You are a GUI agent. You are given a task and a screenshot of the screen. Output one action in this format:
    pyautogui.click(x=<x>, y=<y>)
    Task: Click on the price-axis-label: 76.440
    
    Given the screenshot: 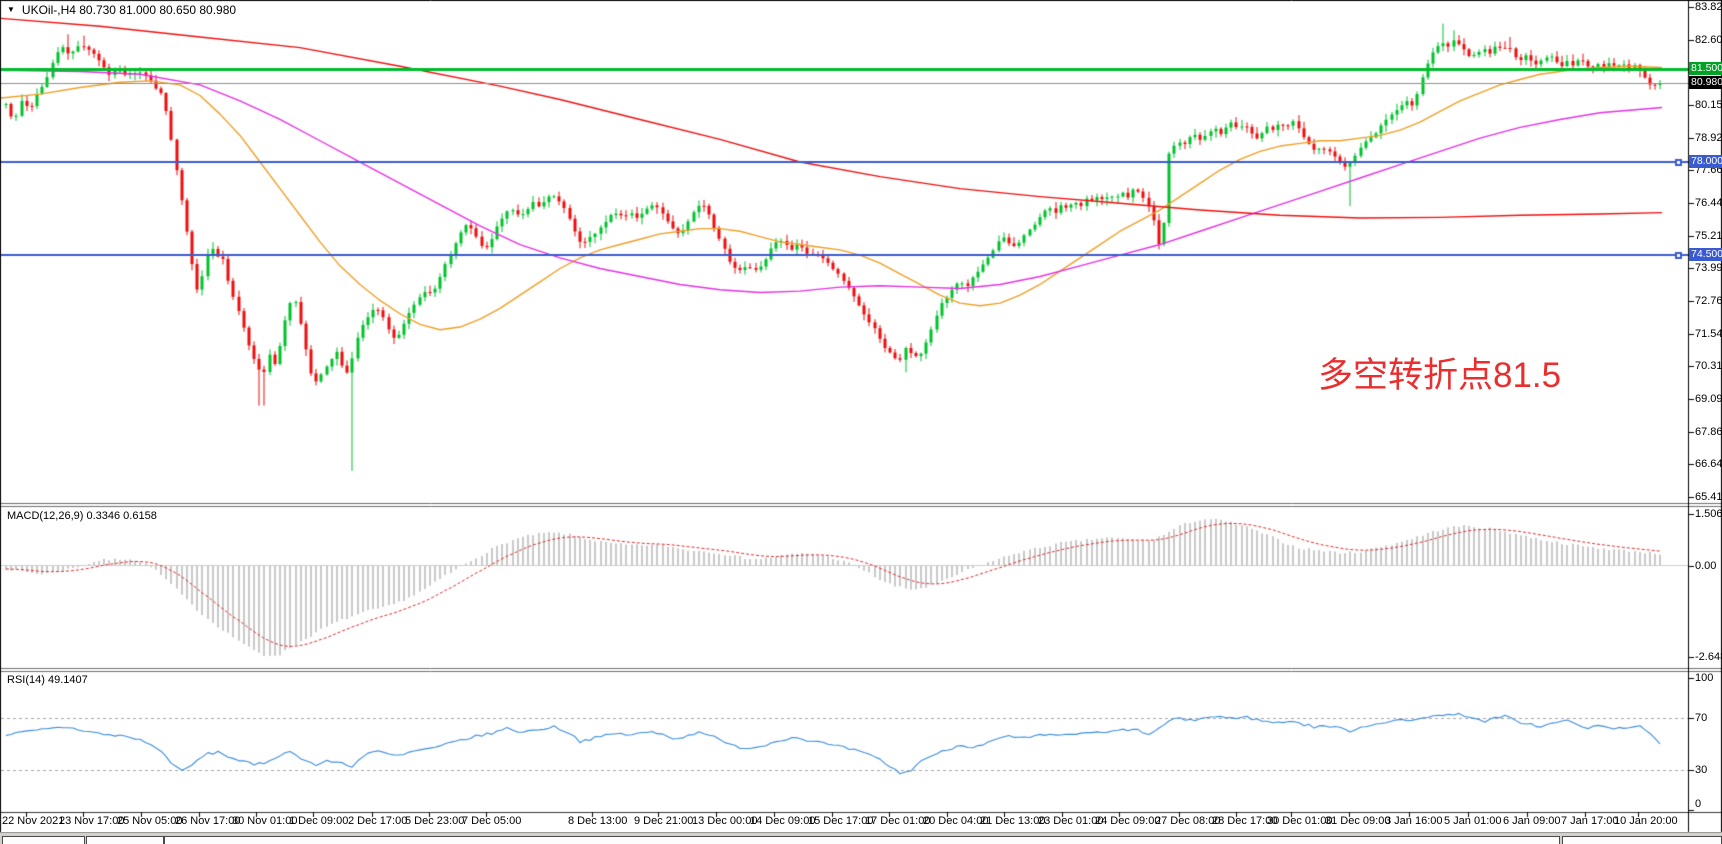 What is the action you would take?
    pyautogui.click(x=1708, y=203)
    